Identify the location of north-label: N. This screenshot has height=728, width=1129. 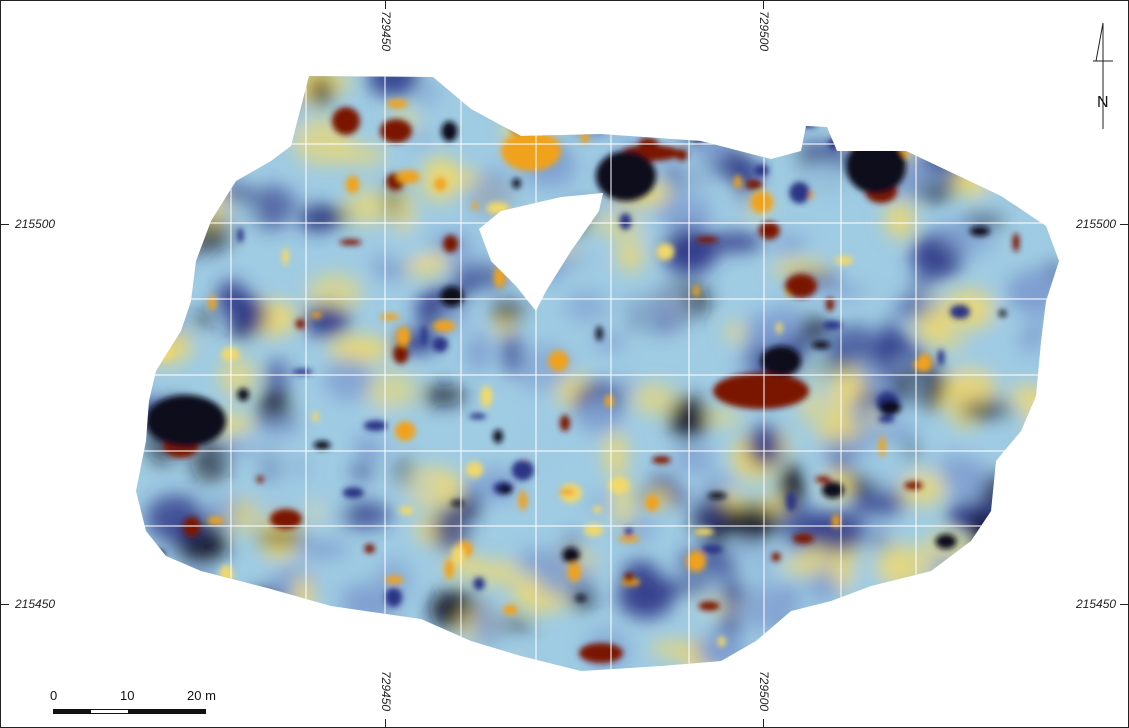
(1103, 102).